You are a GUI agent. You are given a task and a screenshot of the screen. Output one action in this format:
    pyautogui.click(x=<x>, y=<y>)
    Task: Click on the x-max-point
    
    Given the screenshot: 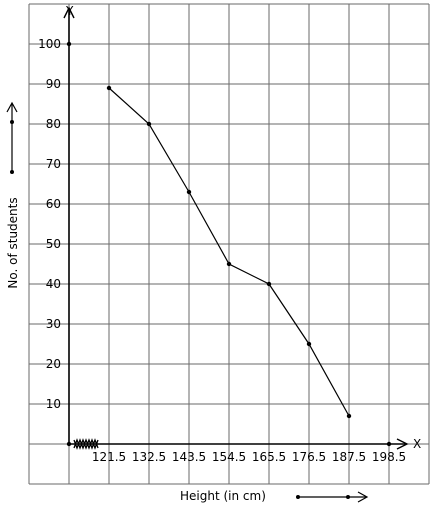 What is the action you would take?
    pyautogui.click(x=389, y=444)
    